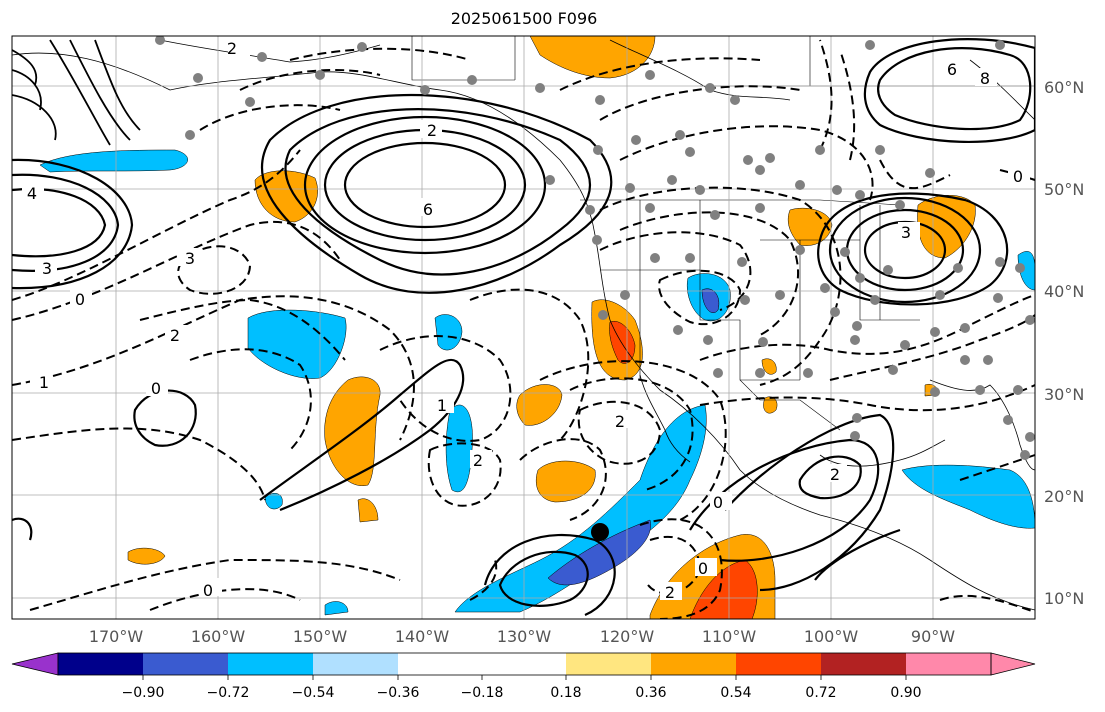 This screenshot has height=712, width=1105. I want to click on latitude-labels: 60°N 50°N 40°N 30°N 20°N 10°N, so click(1064, 343).